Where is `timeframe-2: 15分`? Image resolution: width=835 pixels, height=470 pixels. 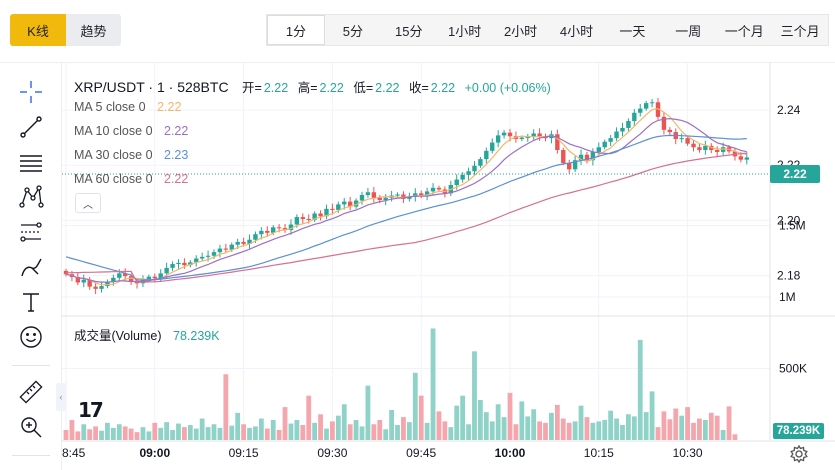
timeframe-2: 15分 is located at coordinates (409, 31).